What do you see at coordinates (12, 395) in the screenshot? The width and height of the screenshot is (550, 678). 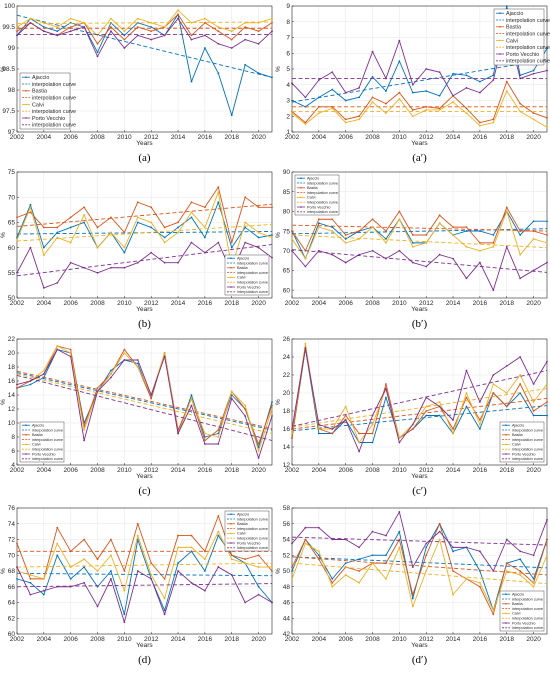 I see `y-tick-label: 14` at bounding box center [12, 395].